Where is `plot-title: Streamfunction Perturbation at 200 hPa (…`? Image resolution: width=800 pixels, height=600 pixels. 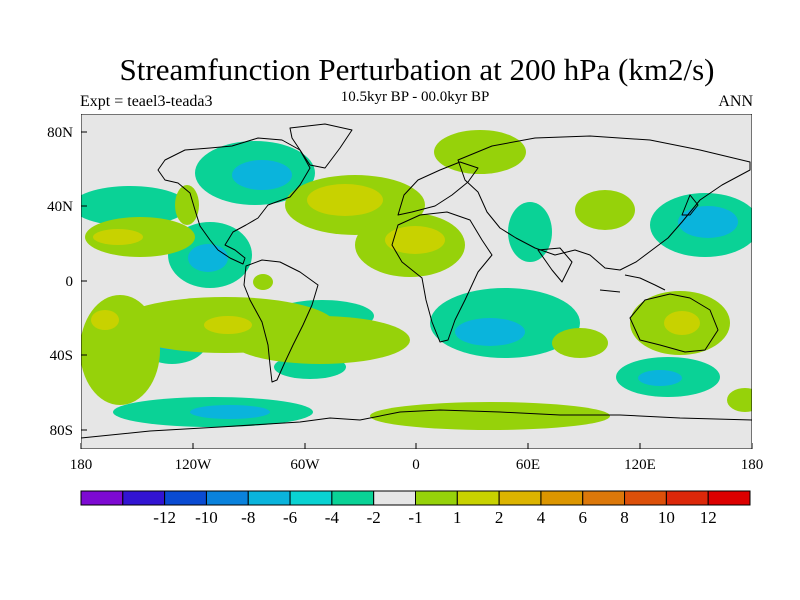
plot-title: Streamfunction Perturbation at 200 hPa (… is located at coordinates (417, 69).